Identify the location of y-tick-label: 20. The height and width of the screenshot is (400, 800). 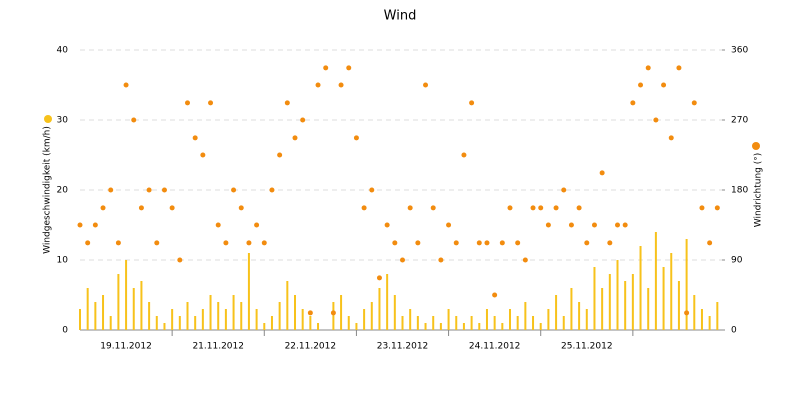
(63, 191).